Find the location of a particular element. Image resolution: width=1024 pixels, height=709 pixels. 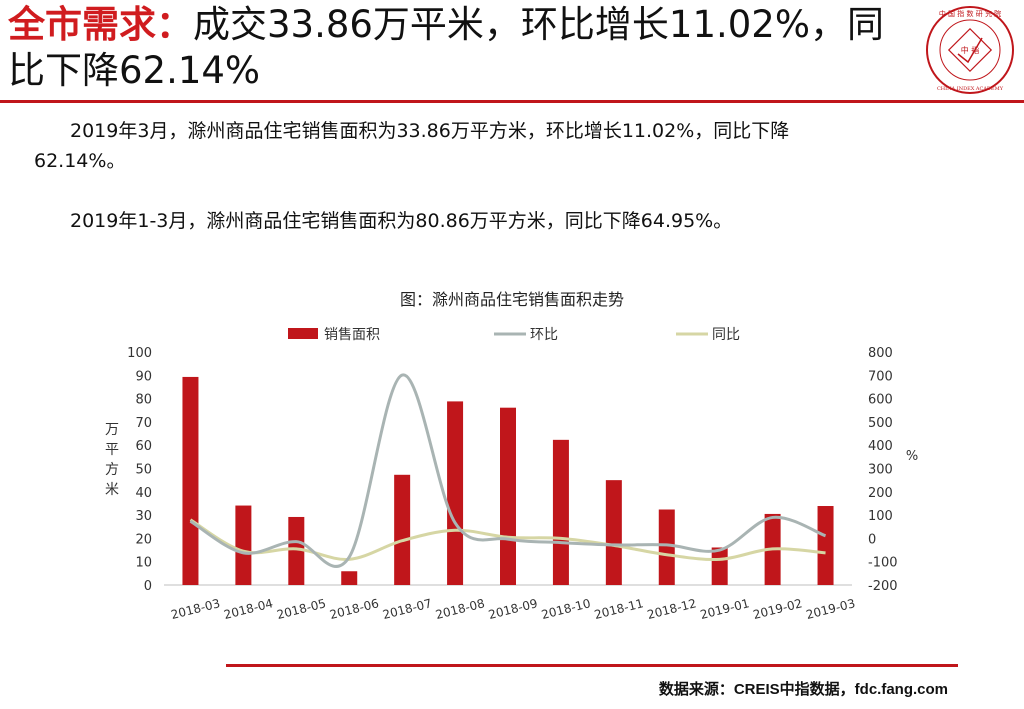

x-tick-label: 2018-04 is located at coordinates (248, 609).